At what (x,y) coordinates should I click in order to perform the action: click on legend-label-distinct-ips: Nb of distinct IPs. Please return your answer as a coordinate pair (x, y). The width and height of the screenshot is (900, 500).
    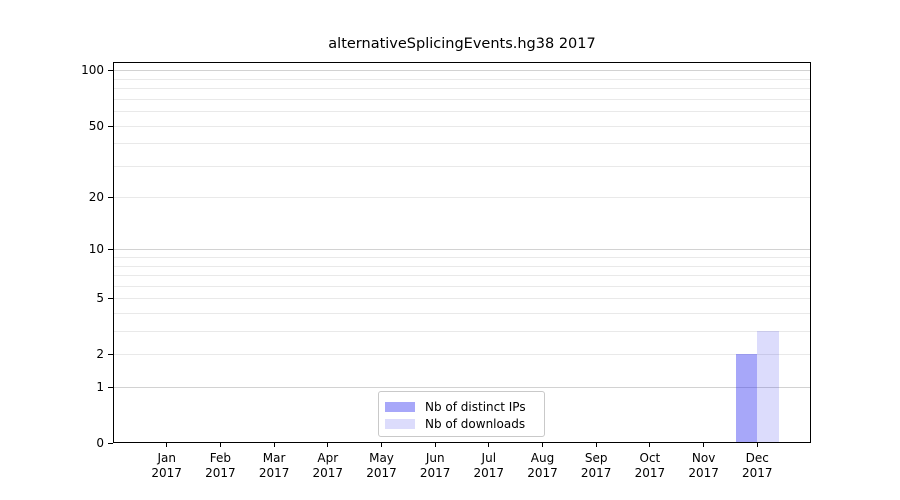
    Looking at the image, I should click on (475, 406).